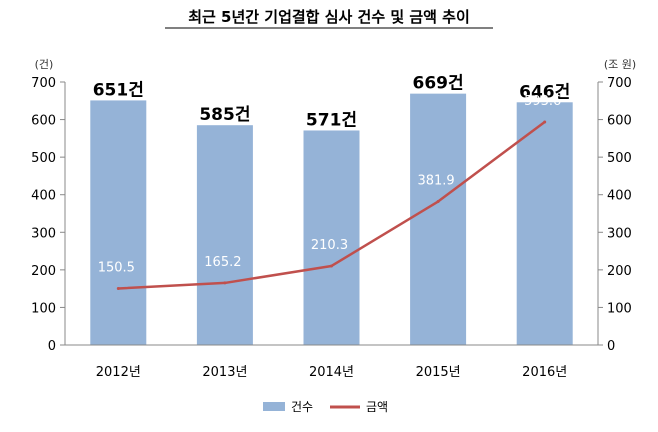 Image resolution: width=658 pixels, height=432 pixels. Describe the element at coordinates (116, 267) in the screenshot. I see `line-value-label: 150.5` at that location.